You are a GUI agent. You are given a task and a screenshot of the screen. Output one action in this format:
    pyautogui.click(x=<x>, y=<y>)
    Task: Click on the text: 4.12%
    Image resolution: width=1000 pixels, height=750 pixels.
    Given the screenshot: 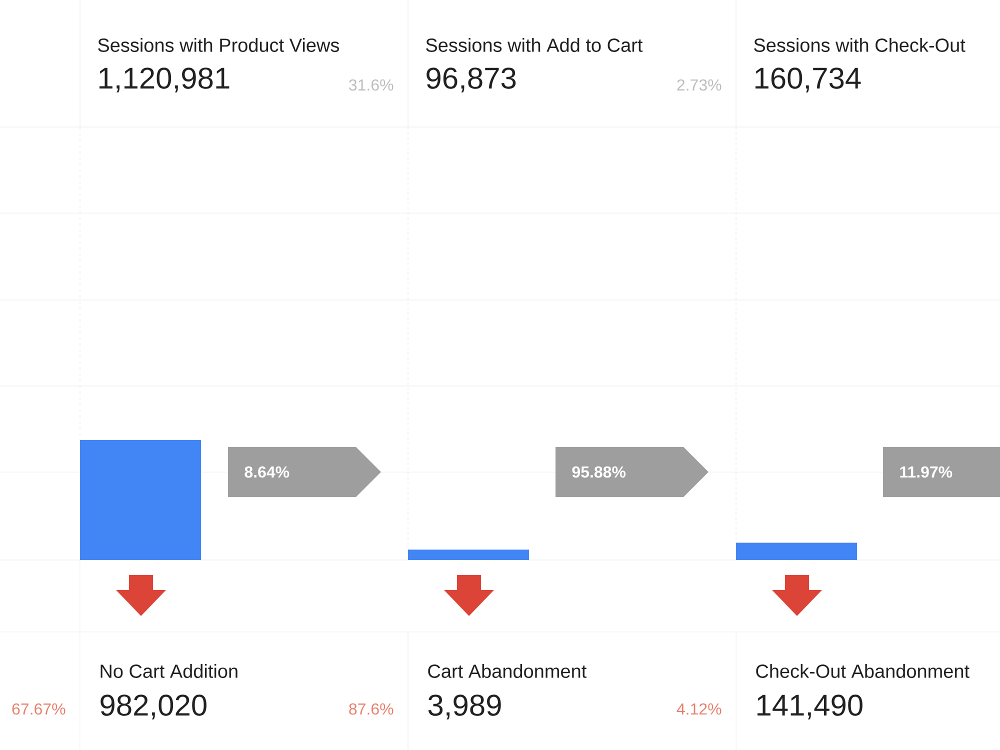 What is the action you would take?
    pyautogui.click(x=699, y=709)
    